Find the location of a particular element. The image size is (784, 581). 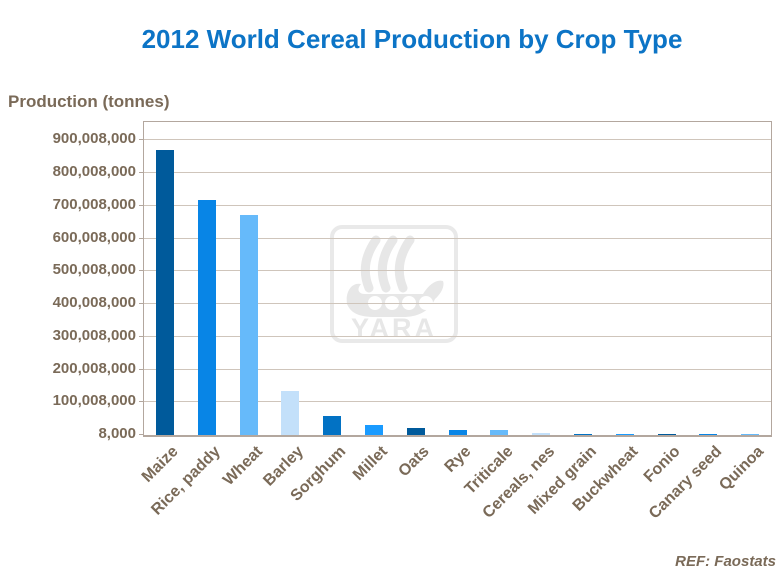

y-tick-label: 400,008,000 is located at coordinates (94, 303).